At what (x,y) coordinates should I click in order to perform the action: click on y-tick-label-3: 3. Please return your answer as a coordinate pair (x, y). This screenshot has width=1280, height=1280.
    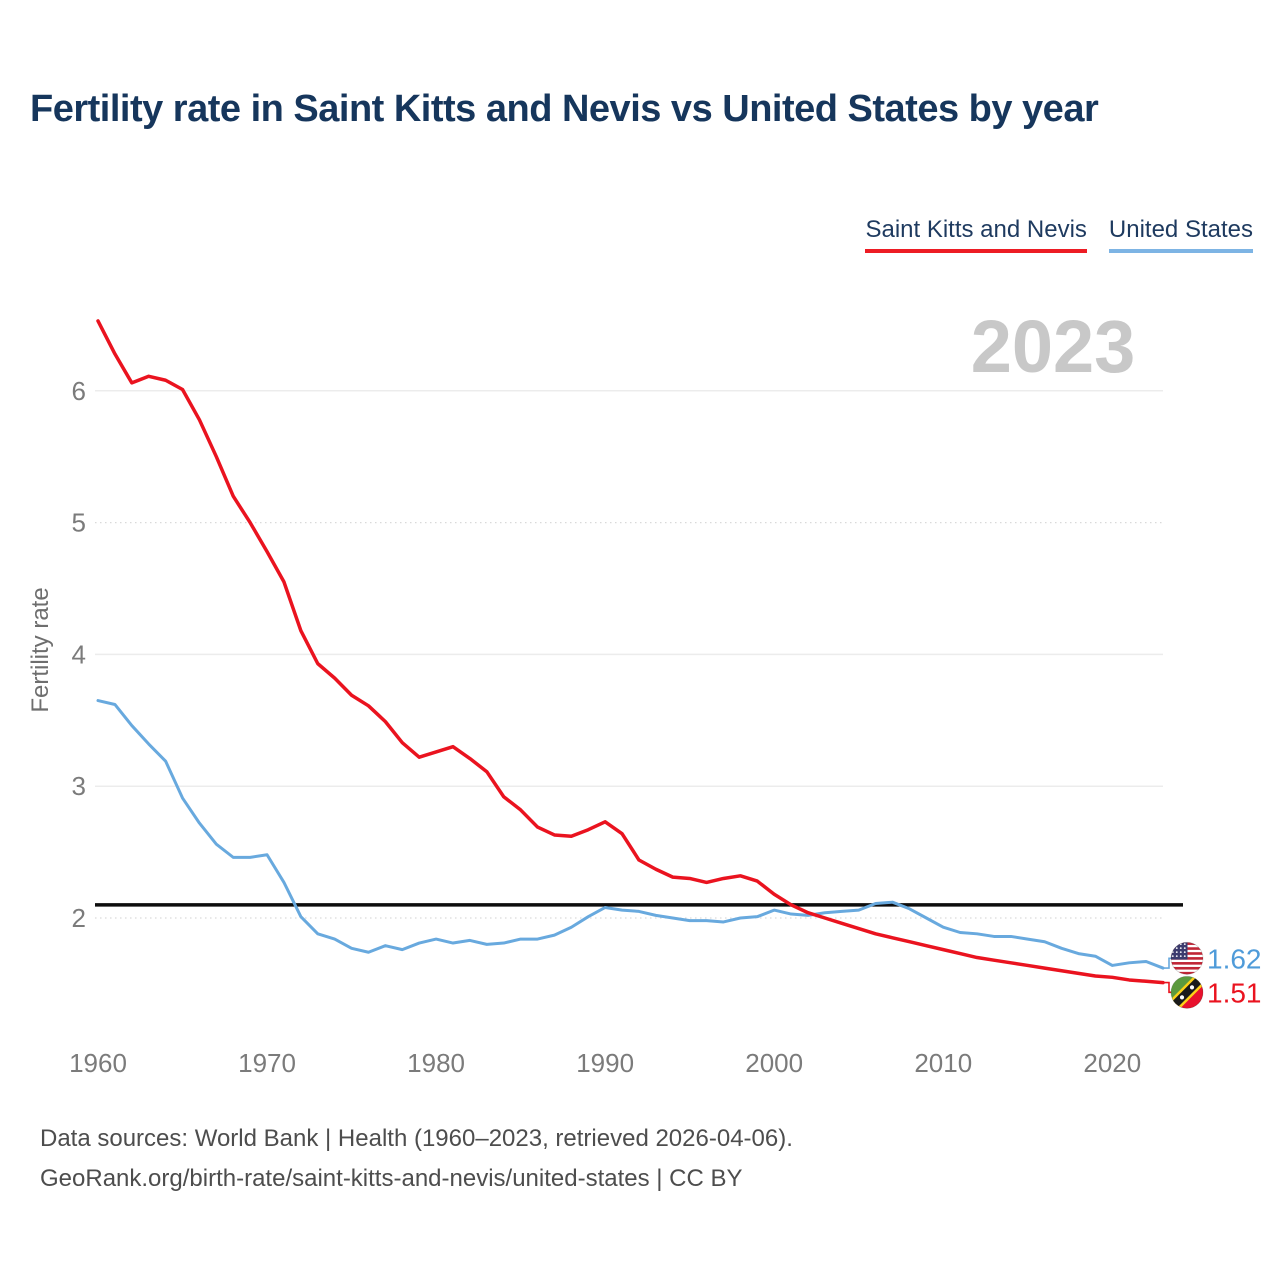
    Looking at the image, I should click on (79, 786).